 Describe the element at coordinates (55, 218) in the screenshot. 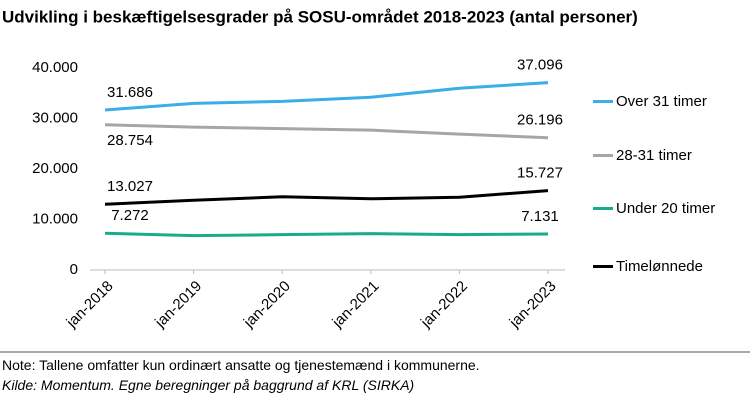

I see `y-tick-label: 10.000` at that location.